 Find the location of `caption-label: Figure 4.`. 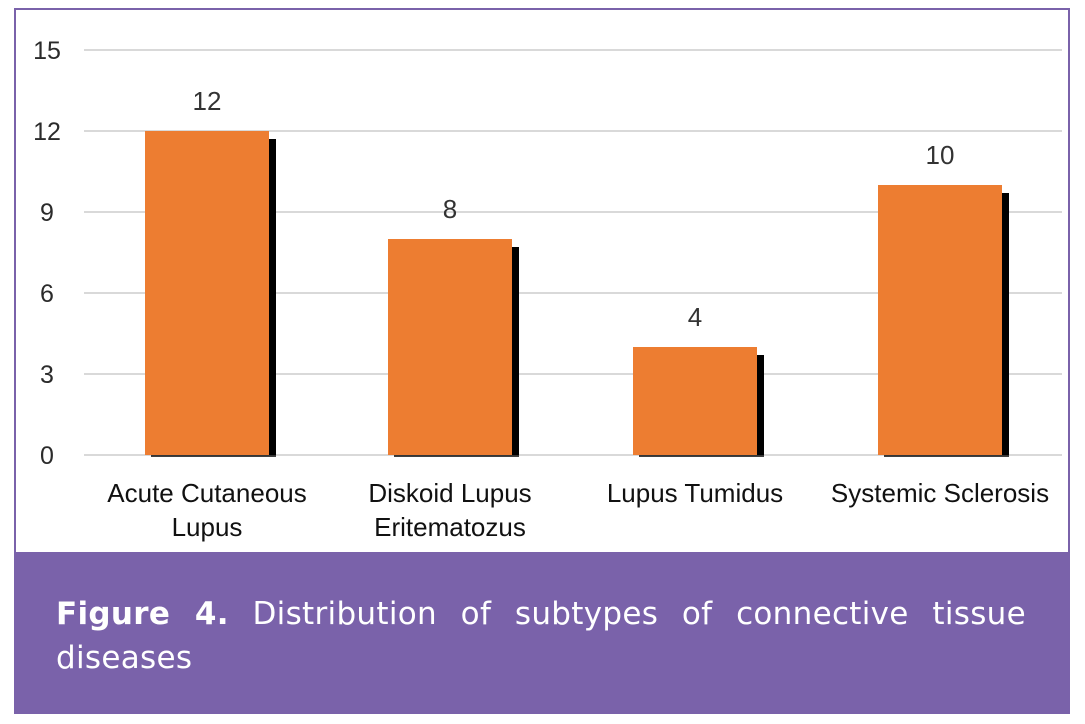

caption-label: Figure 4. is located at coordinates (142, 614).